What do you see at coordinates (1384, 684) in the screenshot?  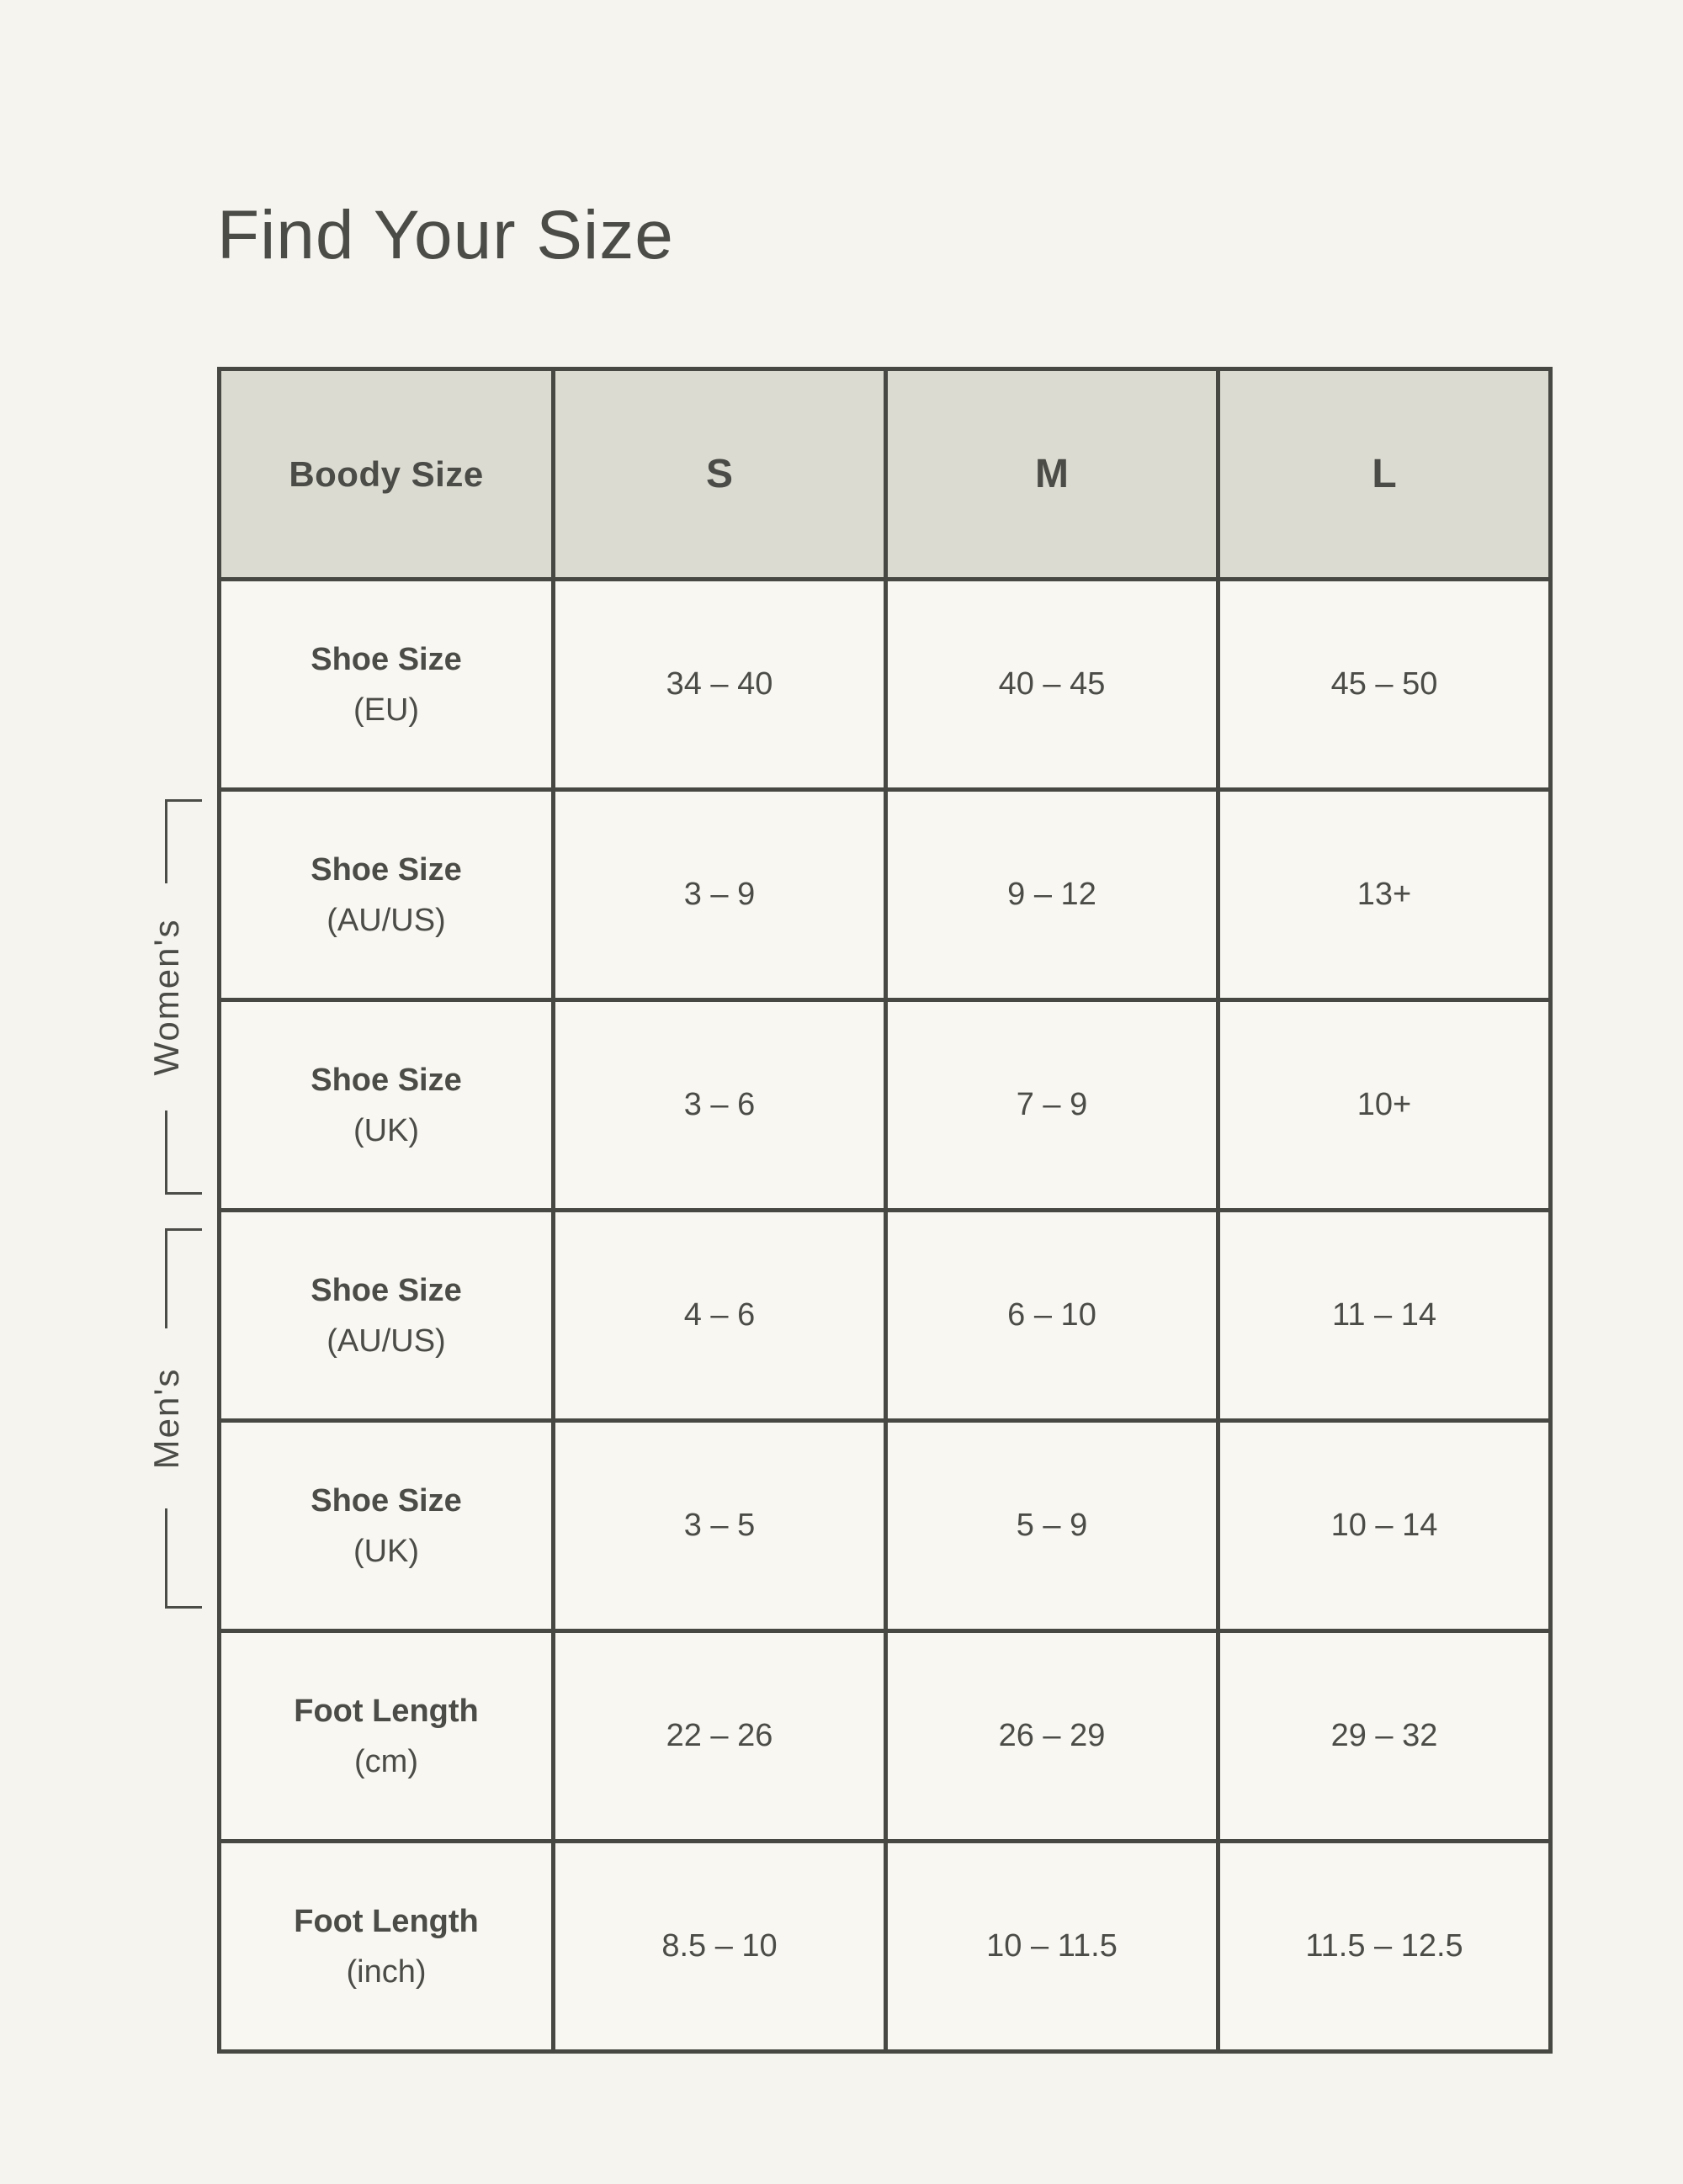 I see `cell-value: 45 – 50` at bounding box center [1384, 684].